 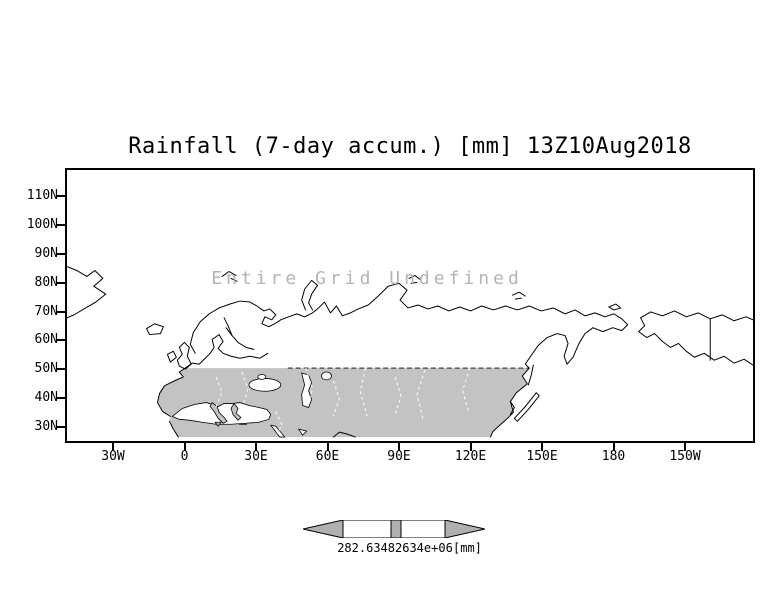 What do you see at coordinates (696, 316) in the screenshot?
I see `alaska-north-coast` at bounding box center [696, 316].